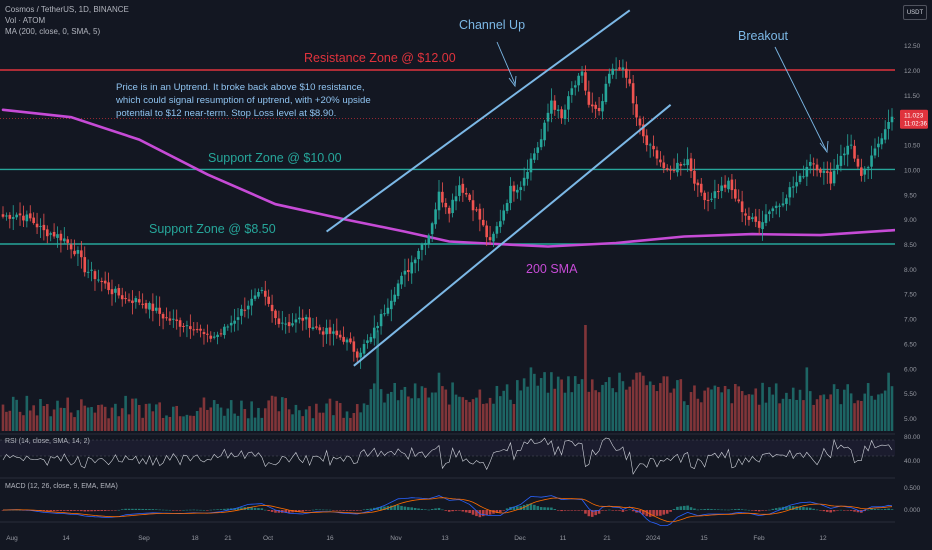 The height and width of the screenshot is (550, 932). Describe the element at coordinates (824, 147) in the screenshot. I see `breakout-arrowhead` at that location.